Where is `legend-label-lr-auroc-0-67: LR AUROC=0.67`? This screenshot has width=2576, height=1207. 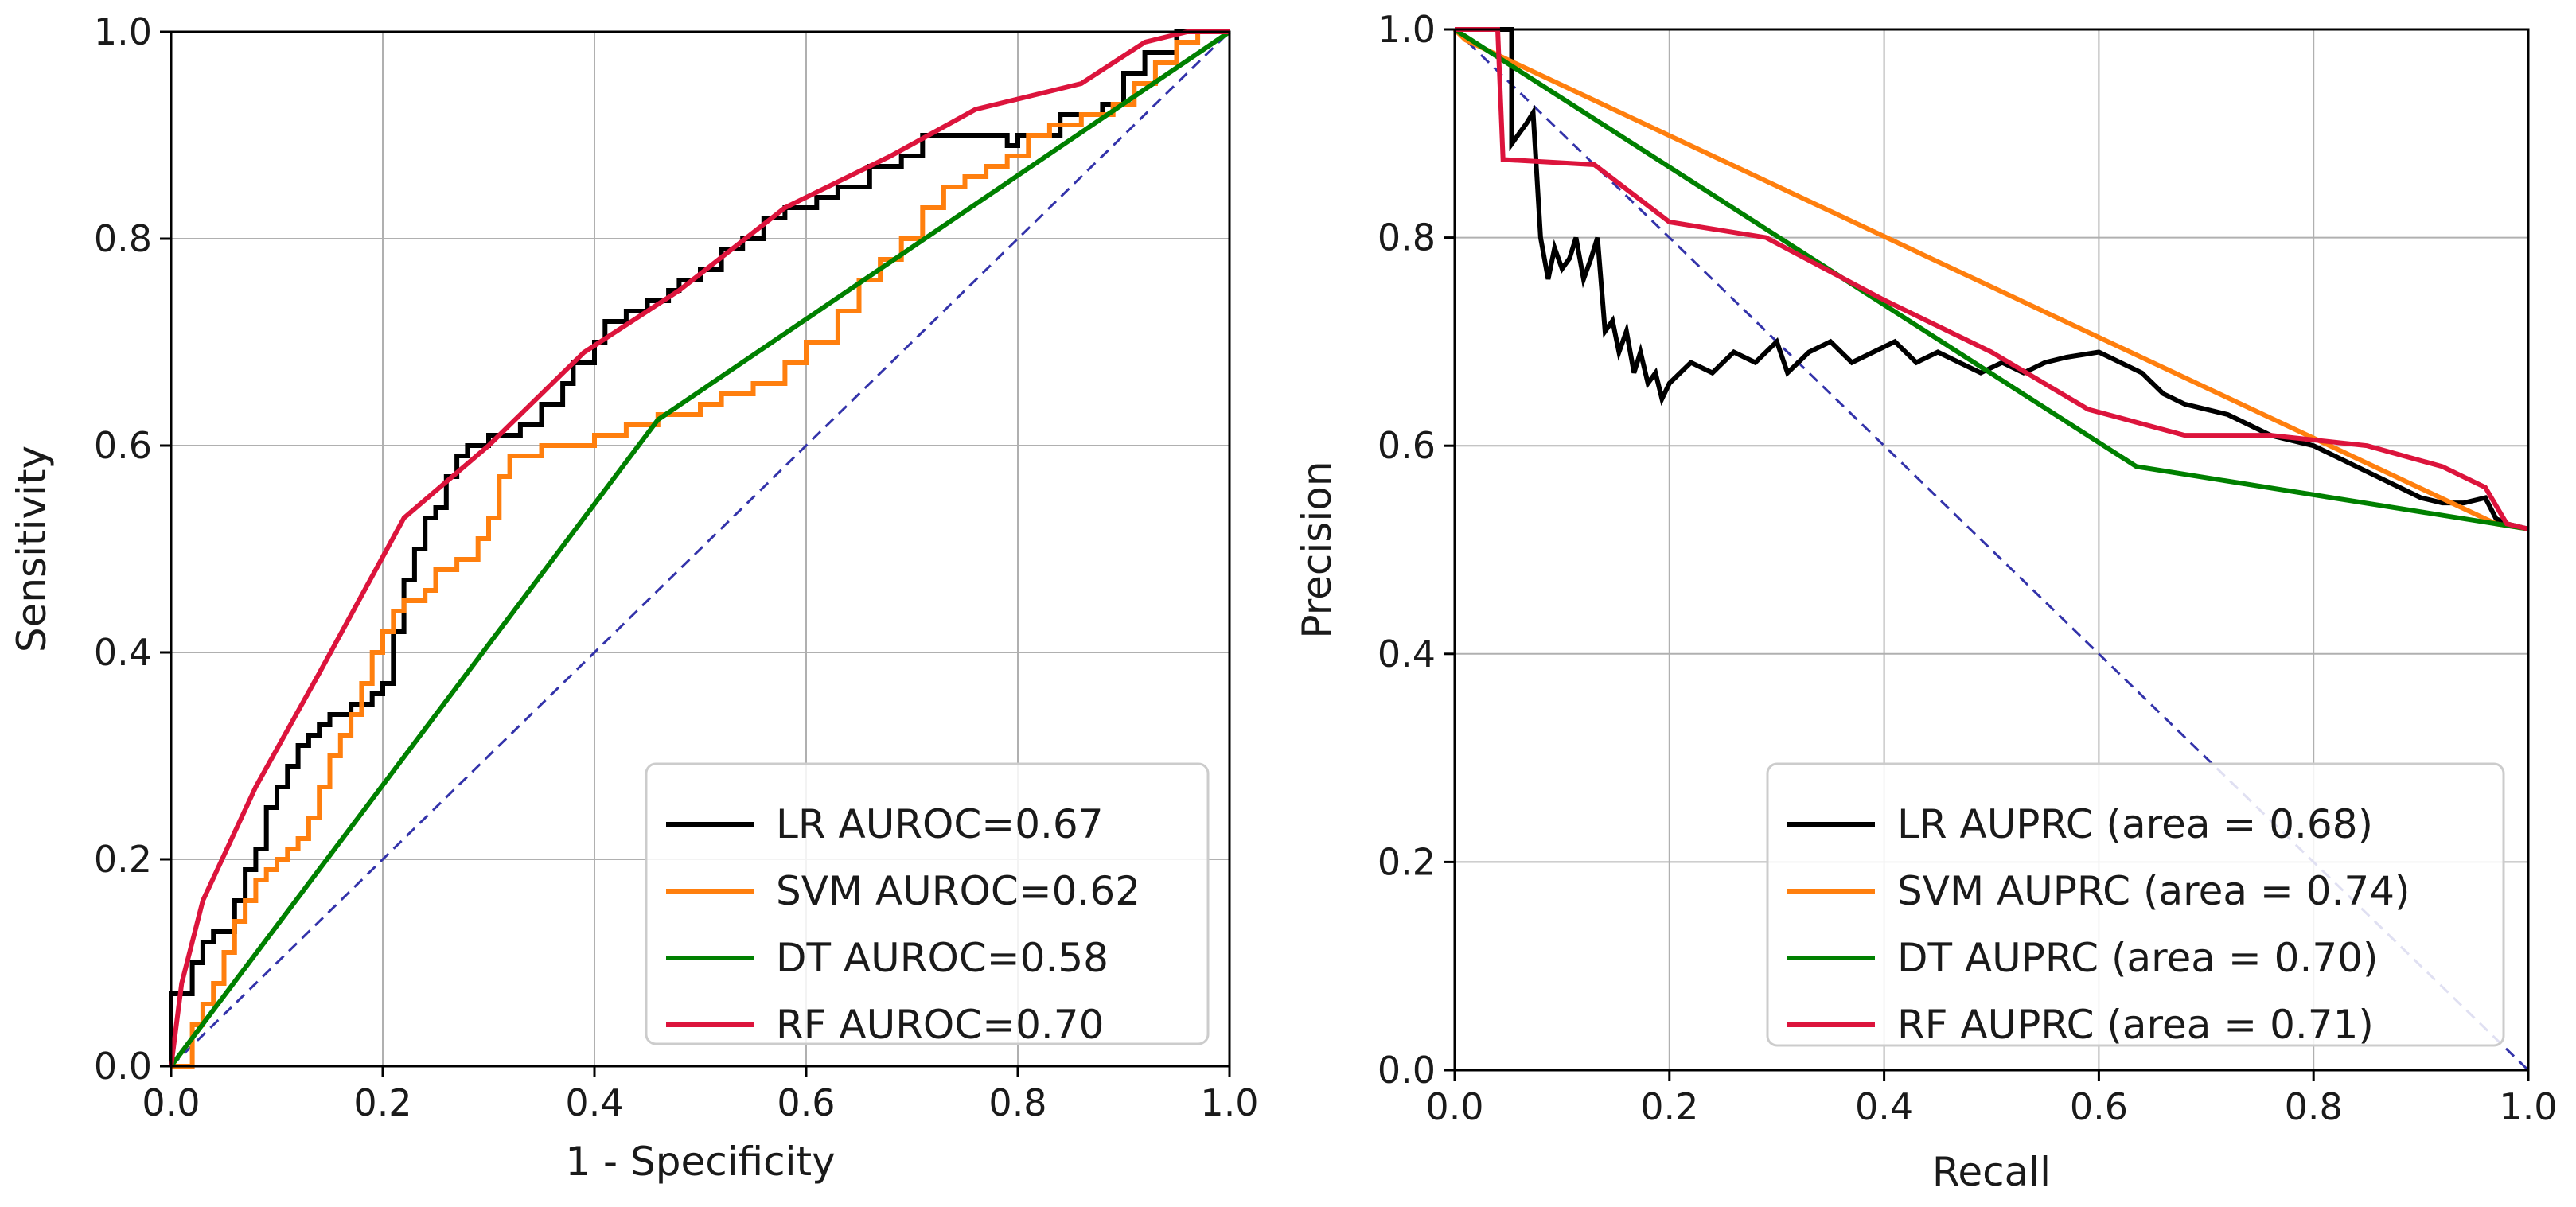
legend-label-lr-auroc-0-67: LR AUROC=0.67 is located at coordinates (940, 824).